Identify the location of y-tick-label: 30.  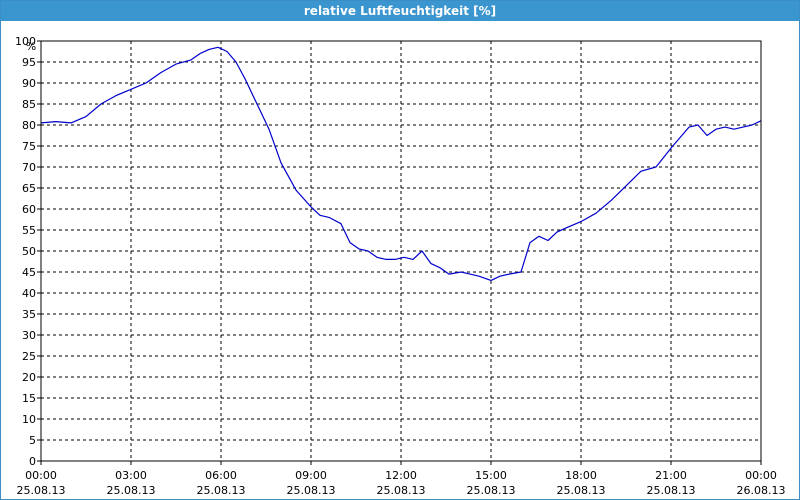
(29, 335).